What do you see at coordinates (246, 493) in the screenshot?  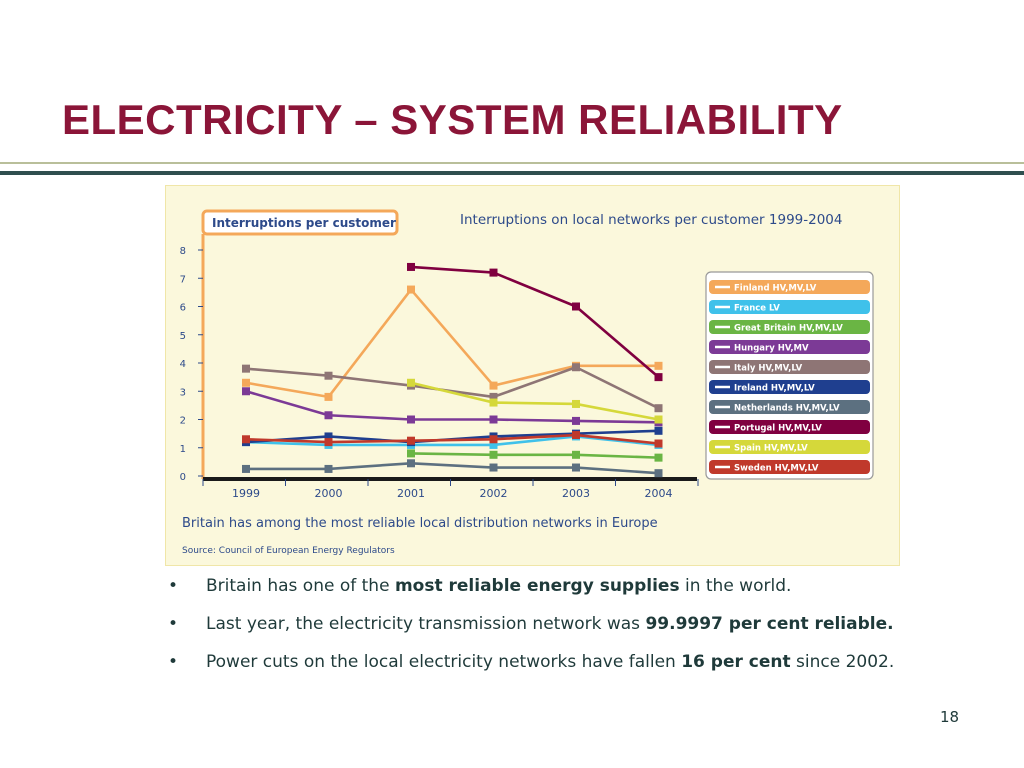 I see `x-tick-label: 1999` at bounding box center [246, 493].